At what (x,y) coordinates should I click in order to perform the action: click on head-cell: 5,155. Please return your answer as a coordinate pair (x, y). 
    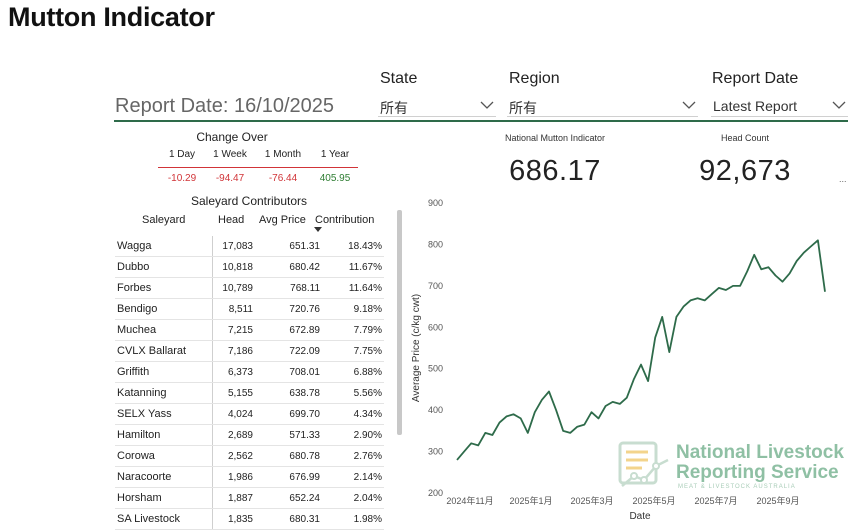
    Looking at the image, I should click on (233, 393).